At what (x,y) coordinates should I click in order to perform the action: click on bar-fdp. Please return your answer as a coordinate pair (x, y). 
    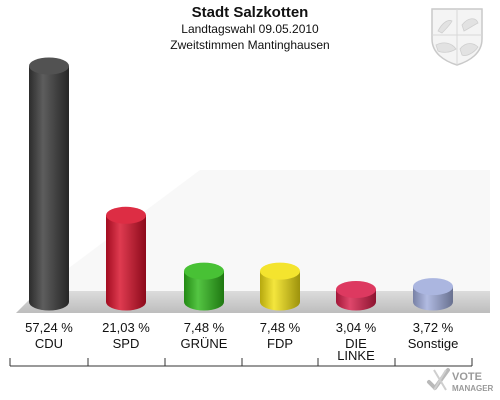
    Looking at the image, I should click on (280, 286).